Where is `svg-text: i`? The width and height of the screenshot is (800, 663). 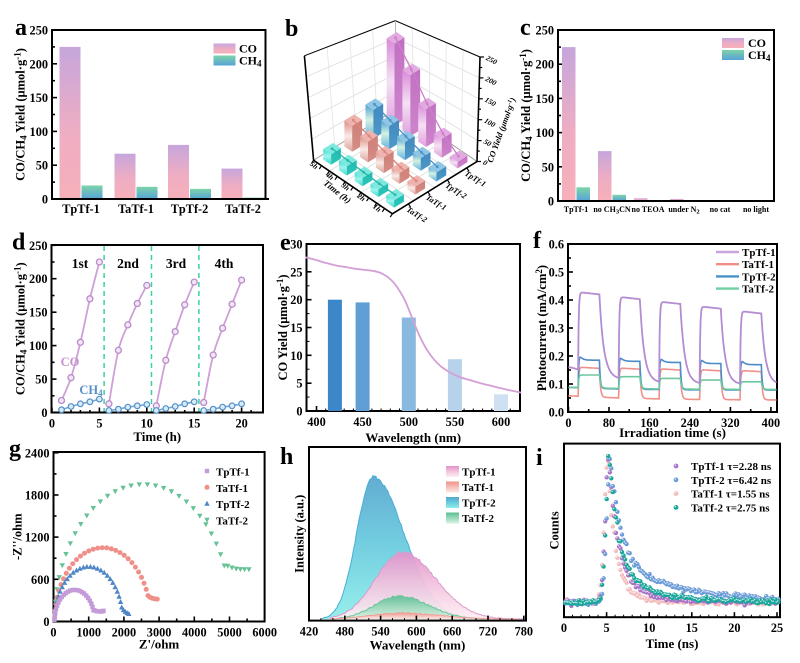 svg-text: i is located at coordinates (539, 458).